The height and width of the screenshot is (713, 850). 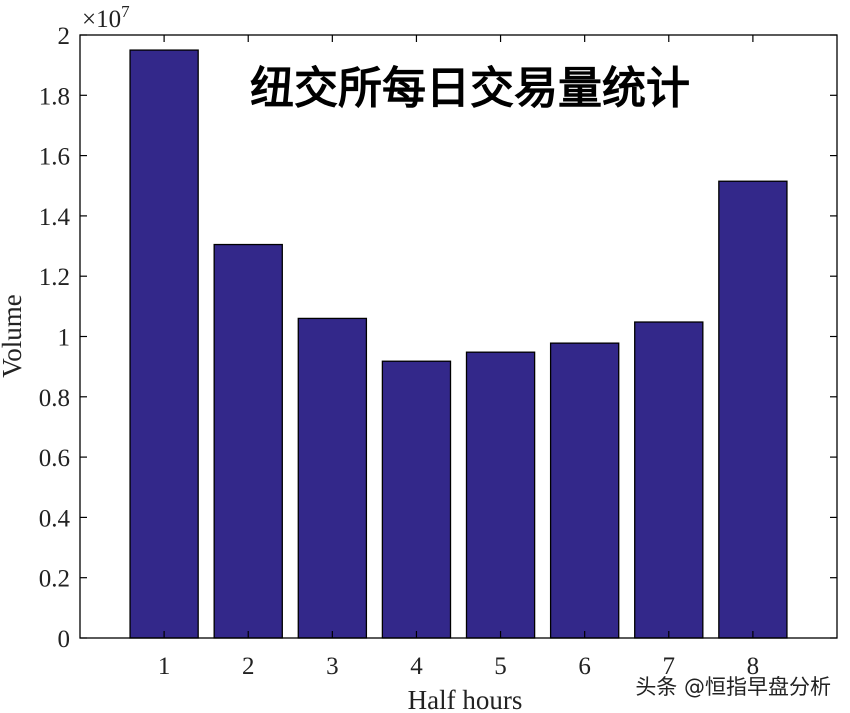 I want to click on x-axis-label: Half hours, so click(x=465, y=699).